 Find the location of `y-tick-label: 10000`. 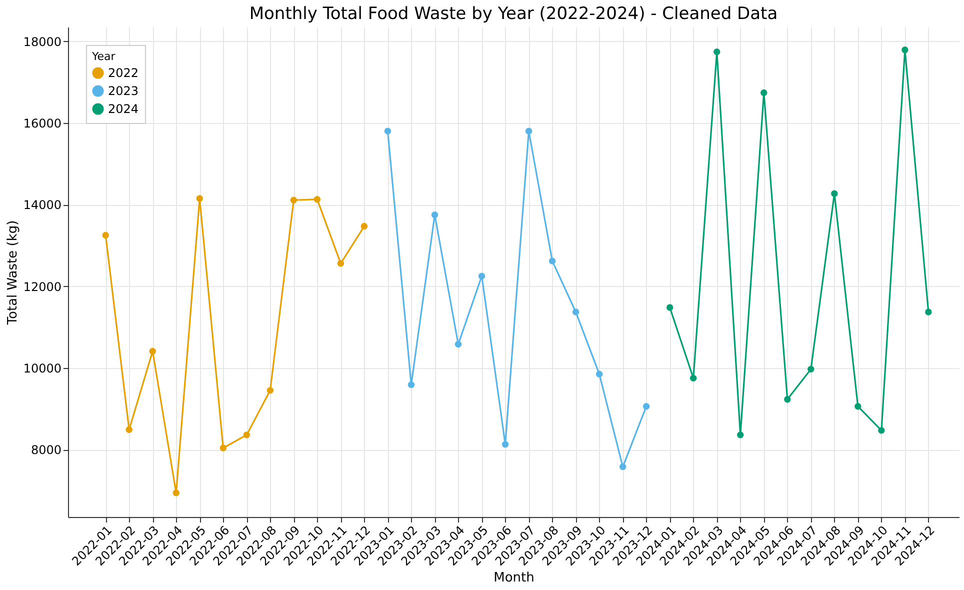

y-tick-label: 10000 is located at coordinates (42, 368).